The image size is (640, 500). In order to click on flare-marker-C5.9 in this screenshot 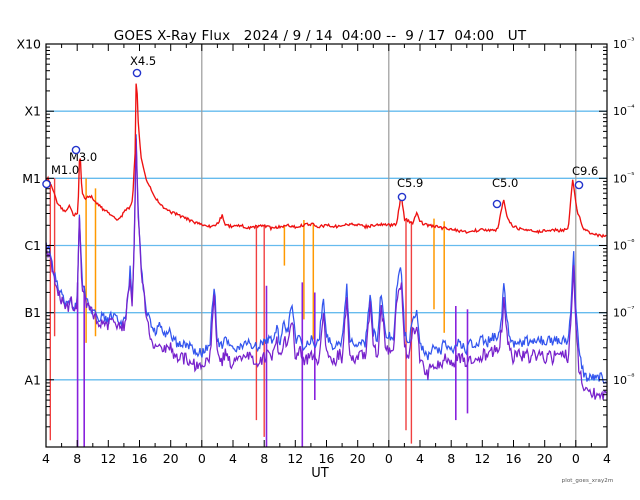, I will do `click(402, 197)`.